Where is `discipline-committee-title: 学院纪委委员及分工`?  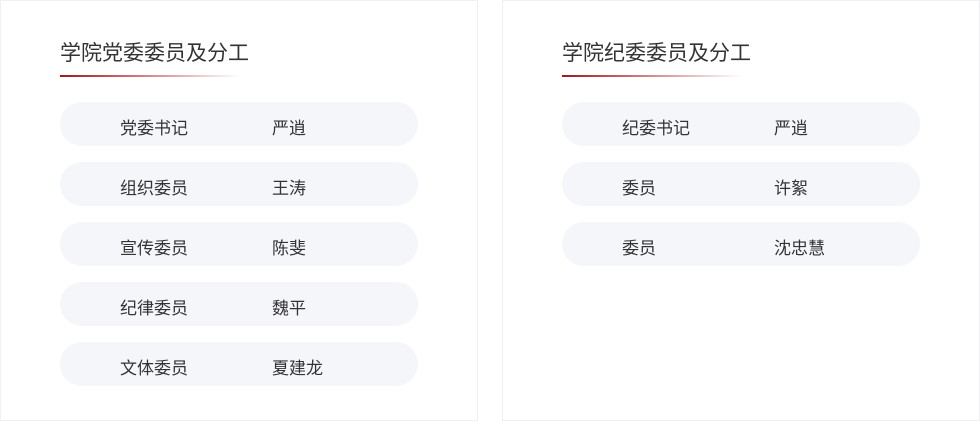
discipline-committee-title: 学院纪委委员及分工 is located at coordinates (656, 53).